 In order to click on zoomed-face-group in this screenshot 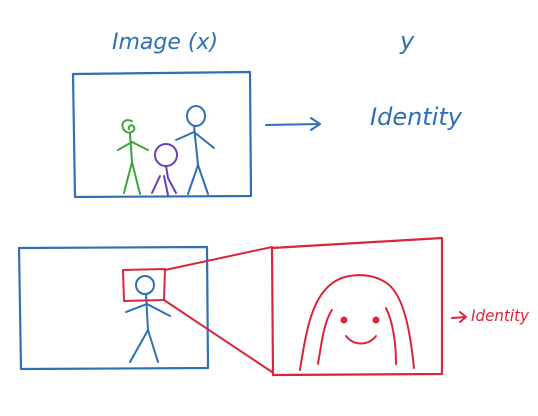, I will do `click(357, 306)`.